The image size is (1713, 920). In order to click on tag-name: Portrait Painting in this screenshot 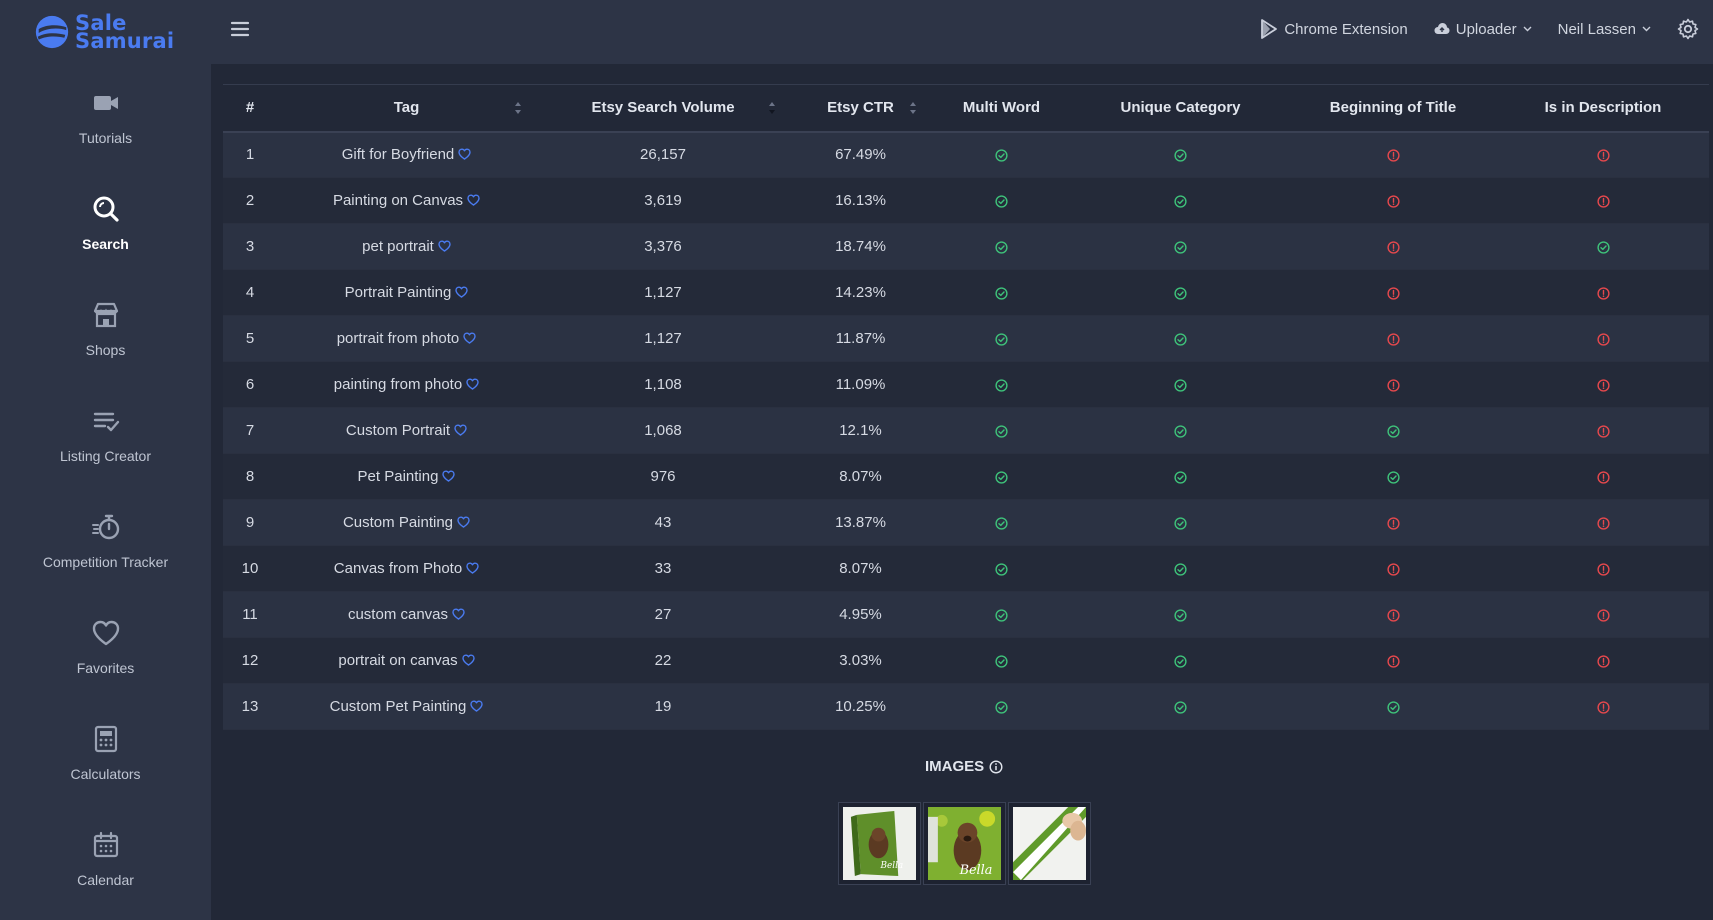, I will do `click(398, 292)`.